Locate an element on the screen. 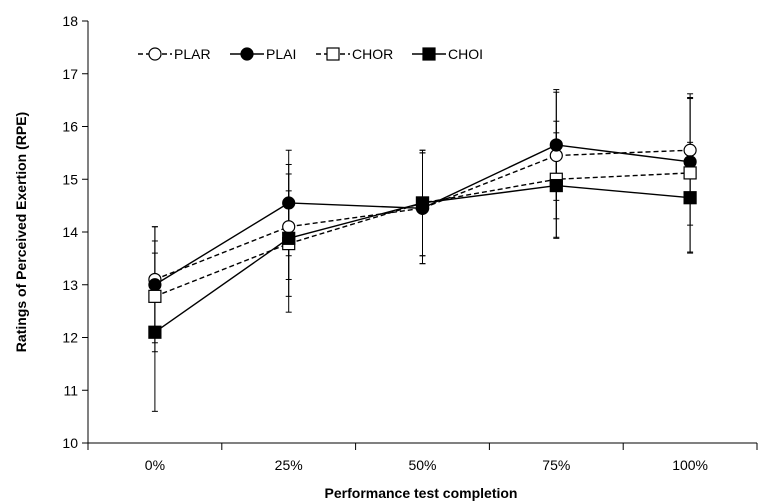  y-tick-label: 11 is located at coordinates (70, 390).